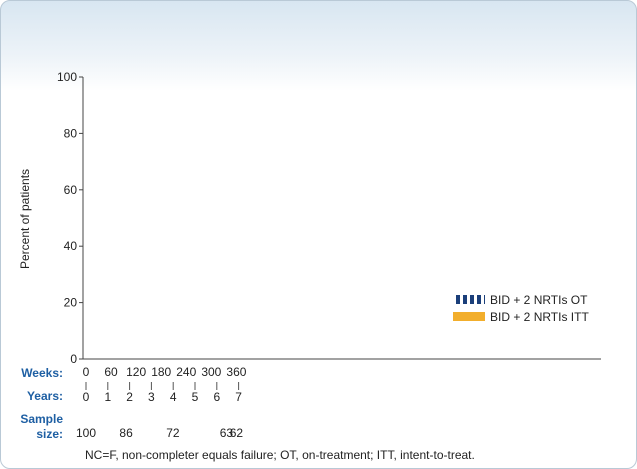 This screenshot has height=469, width=637. I want to click on sample-size-value: 100, so click(86, 433).